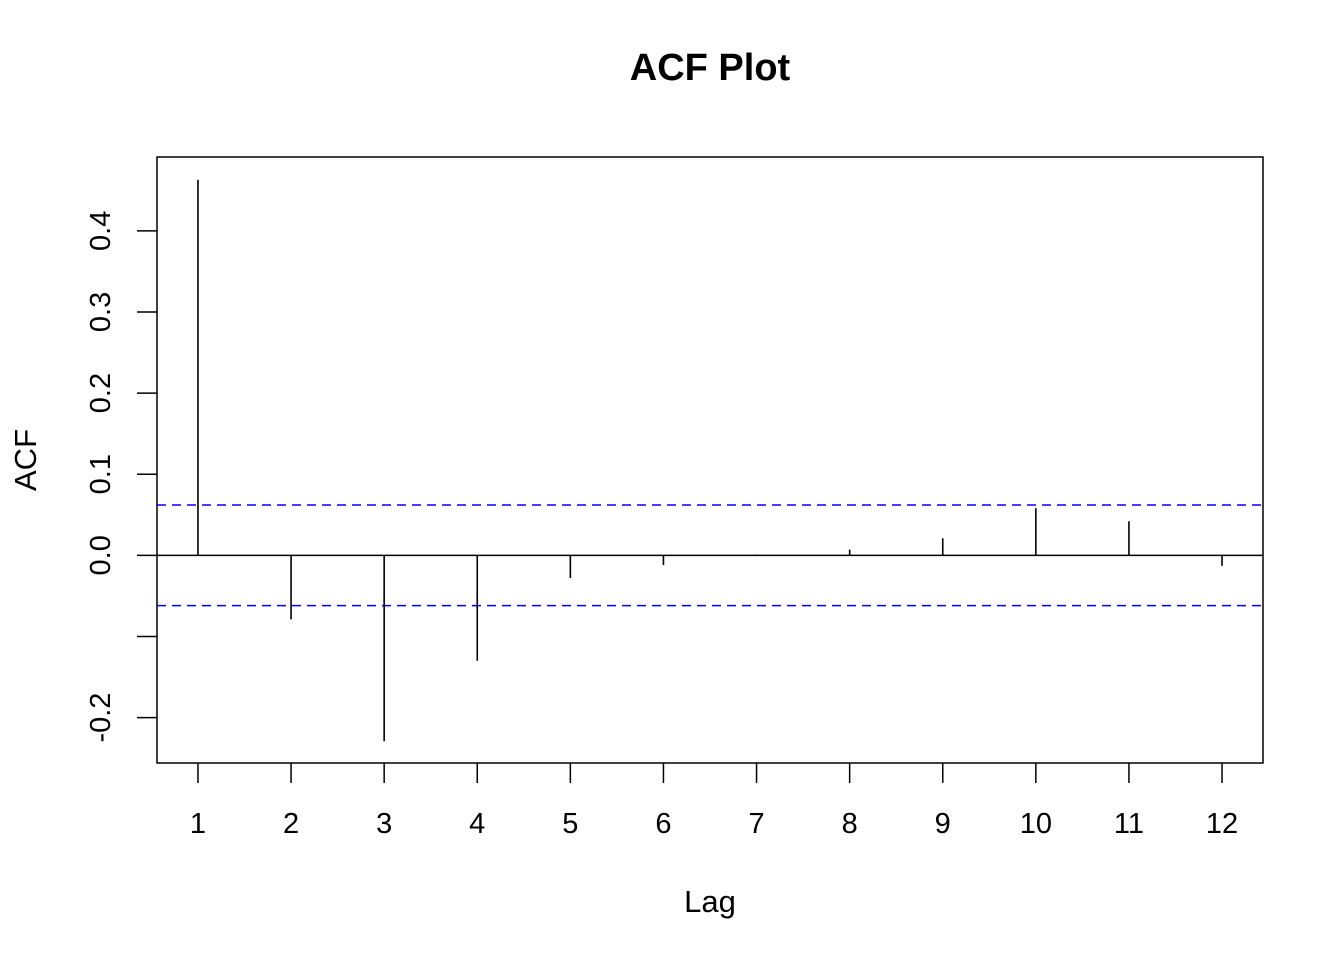 This screenshot has height=960, width=1344. Describe the element at coordinates (384, 824) in the screenshot. I see `x-tick-label-3: 3` at that location.